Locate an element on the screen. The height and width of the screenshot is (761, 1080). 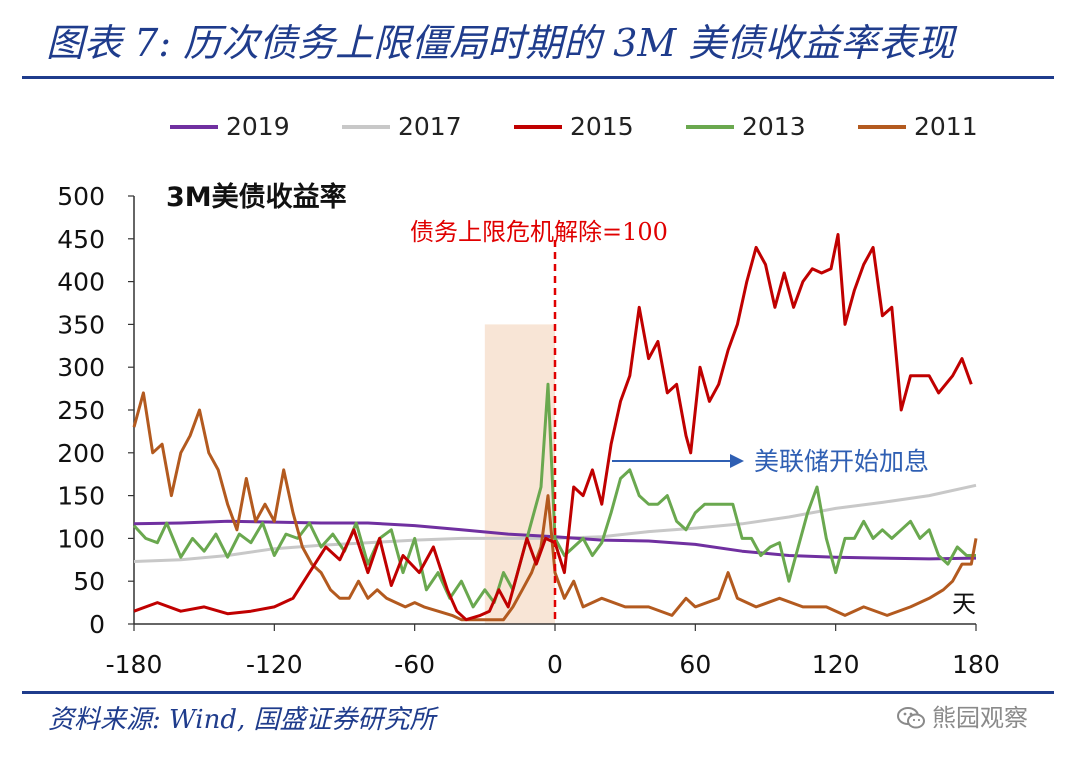
watermark: 熊园观察 is located at coordinates (962, 715).